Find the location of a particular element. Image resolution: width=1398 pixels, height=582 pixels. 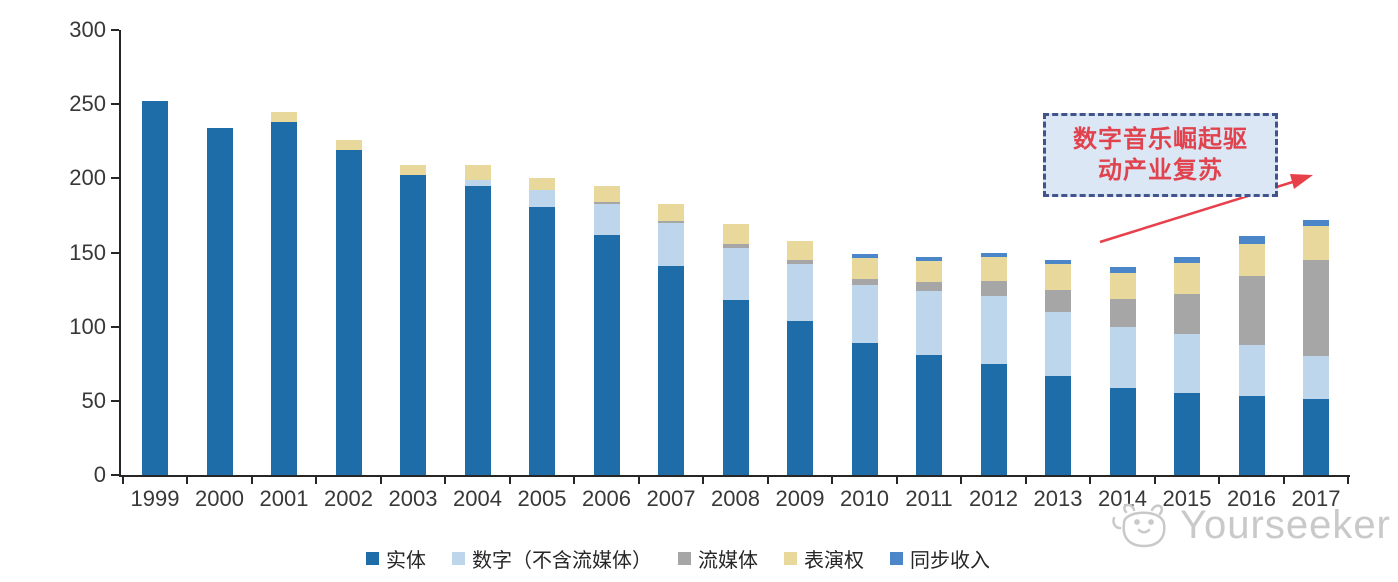

bar-2002-segment-performance-rights is located at coordinates (348, 145).